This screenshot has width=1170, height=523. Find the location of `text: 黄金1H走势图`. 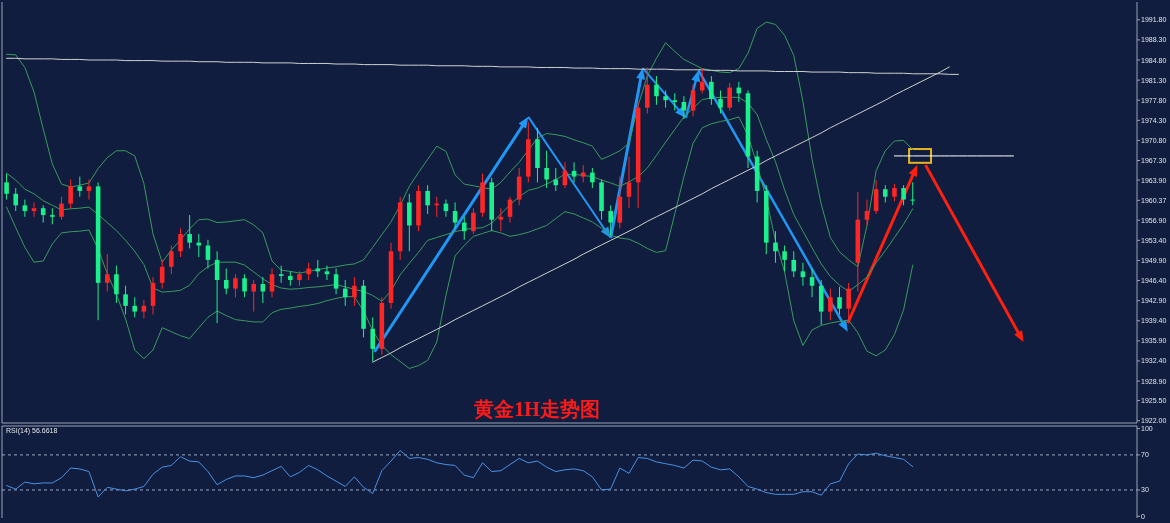

text: 黄金1H走势图 is located at coordinates (536, 409).